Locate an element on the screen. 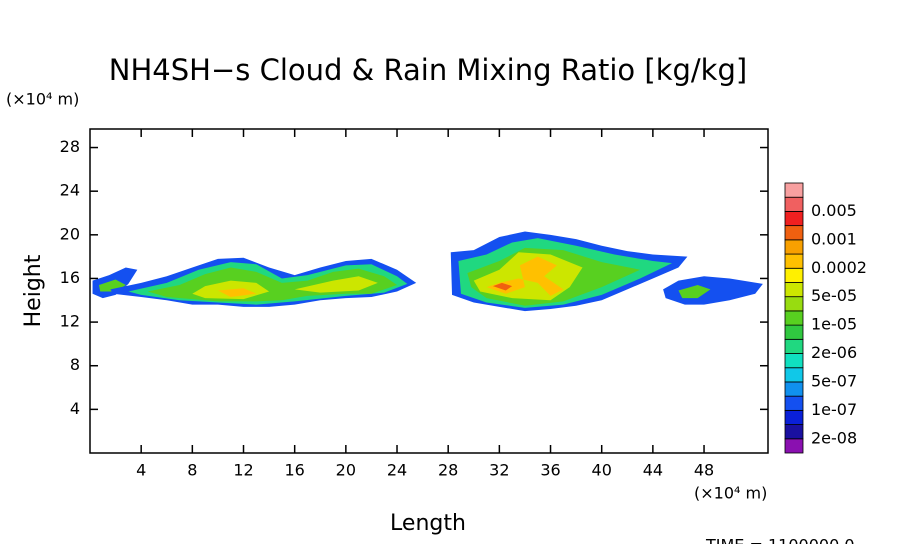 This screenshot has height=544, width=904. colorbar-label: 1e-07 is located at coordinates (834, 409).